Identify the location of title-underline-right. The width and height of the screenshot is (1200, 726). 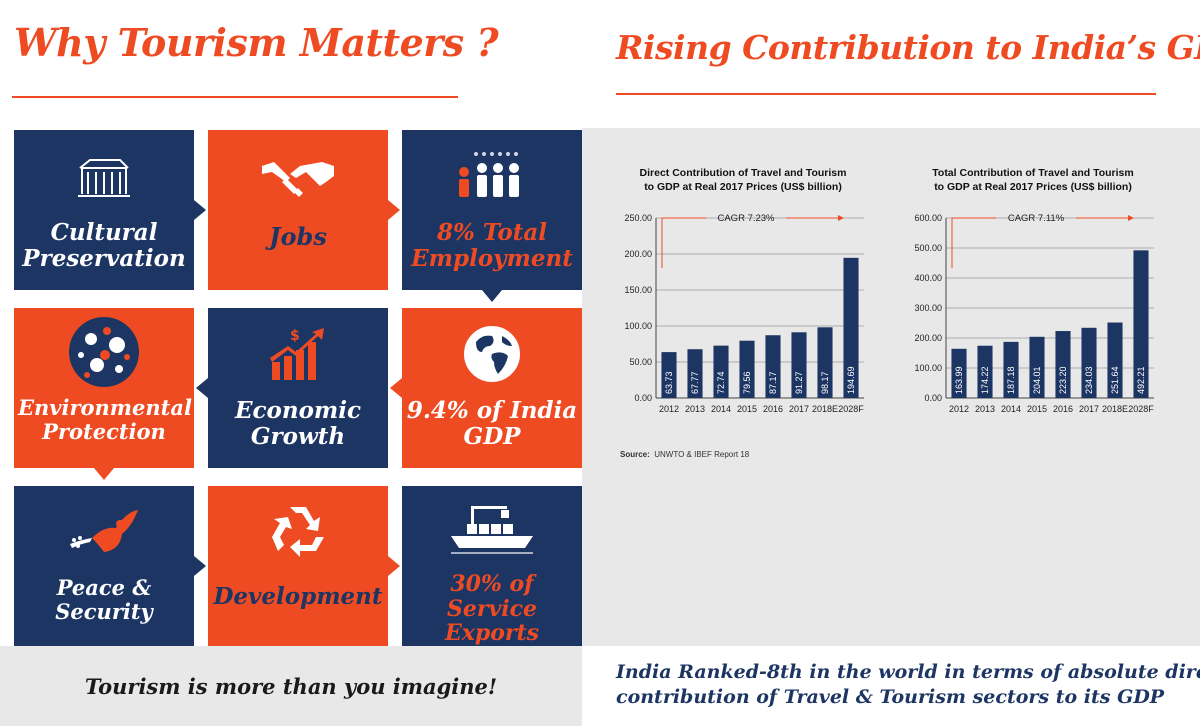
(886, 94).